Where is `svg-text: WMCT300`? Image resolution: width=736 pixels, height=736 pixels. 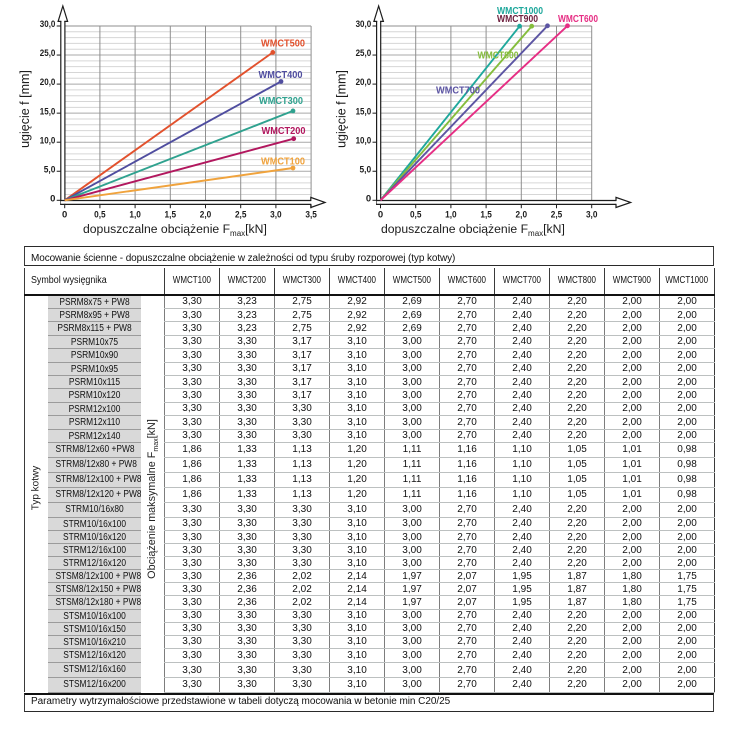 svg-text: WMCT300 is located at coordinates (281, 101).